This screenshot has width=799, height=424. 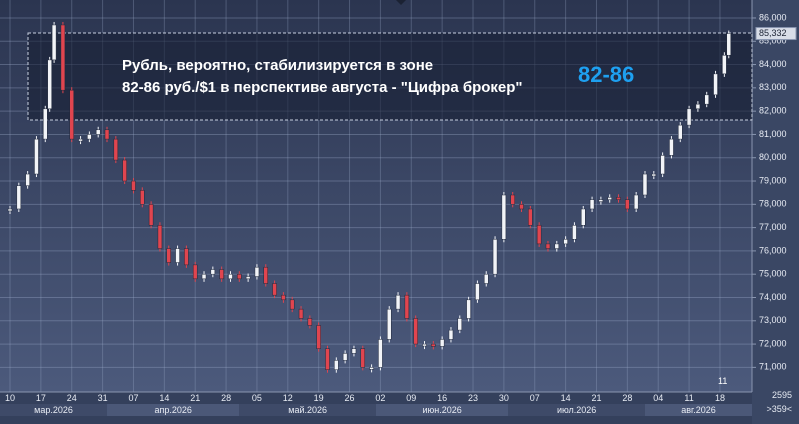 I want to click on y-tick-label: 77,000, so click(x=773, y=227).